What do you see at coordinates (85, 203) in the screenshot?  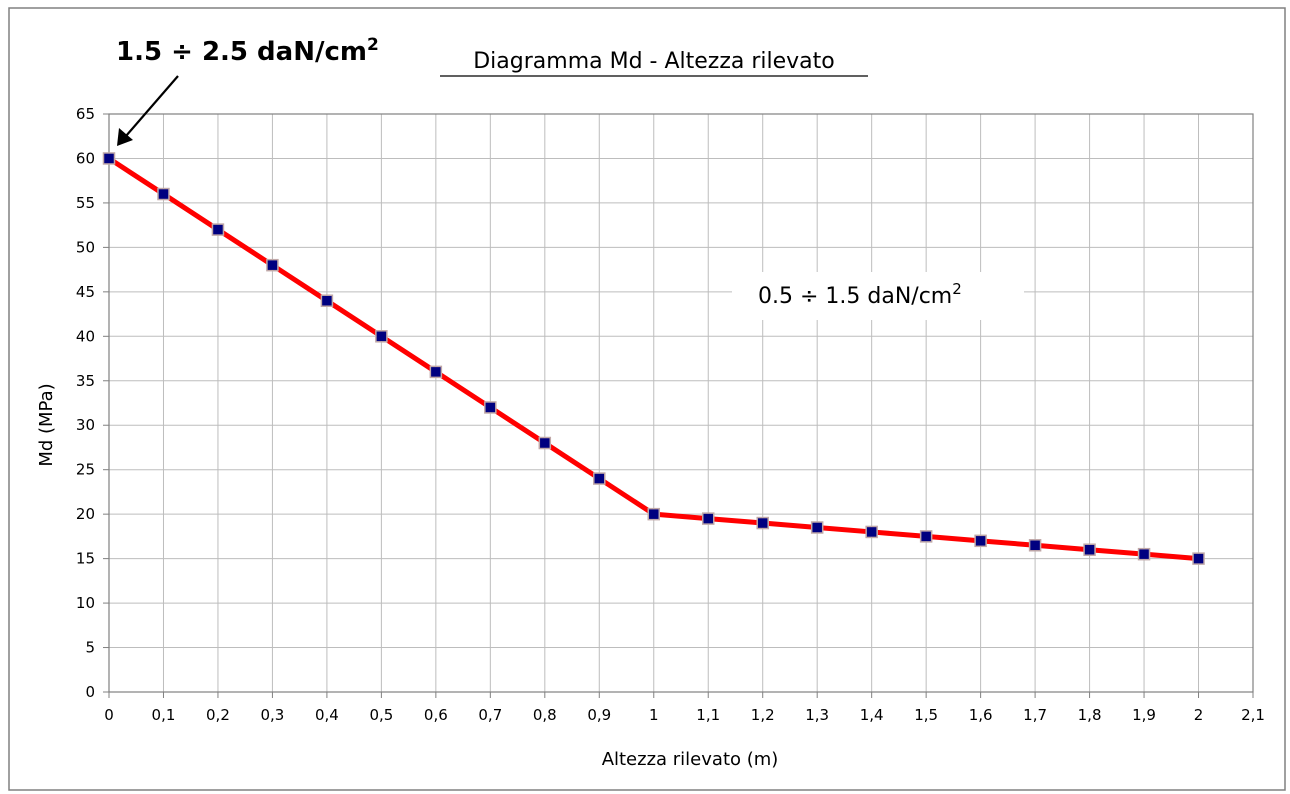 I see `y-tick-label: 55` at bounding box center [85, 203].